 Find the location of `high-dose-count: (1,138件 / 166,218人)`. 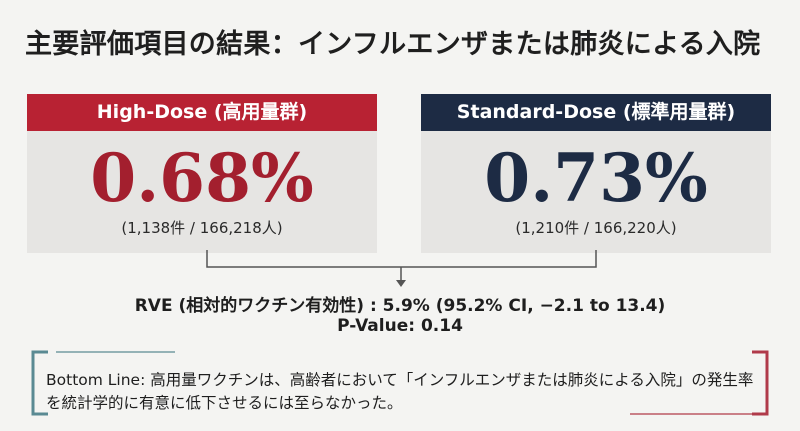

high-dose-count: (1,138件 / 166,218人) is located at coordinates (202, 228).